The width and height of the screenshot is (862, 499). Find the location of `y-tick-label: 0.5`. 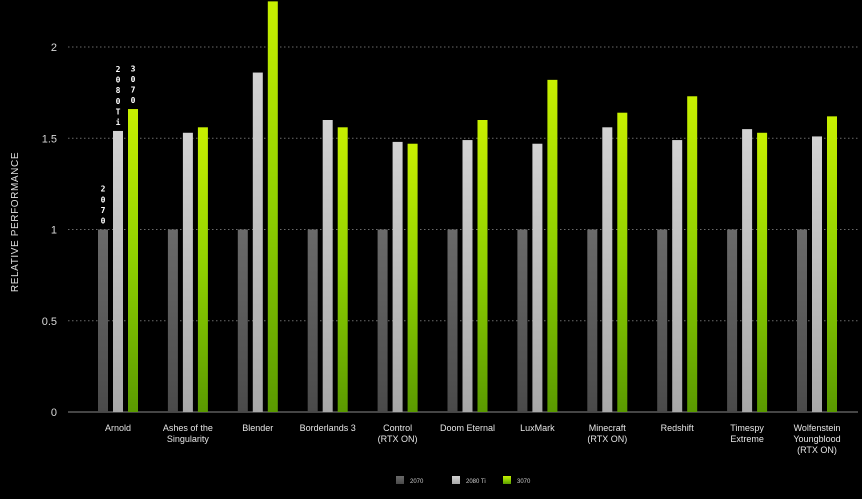

y-tick-label: 0.5 is located at coordinates (49, 322).